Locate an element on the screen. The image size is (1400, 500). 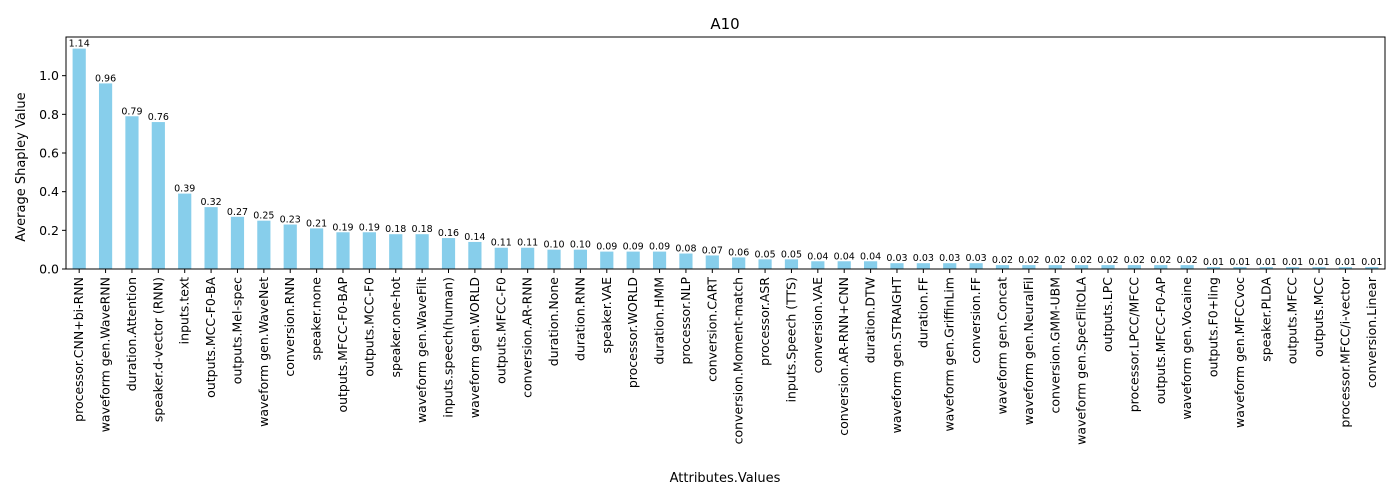
y-axis-label: Average Shapley Value is located at coordinates (21, 166).